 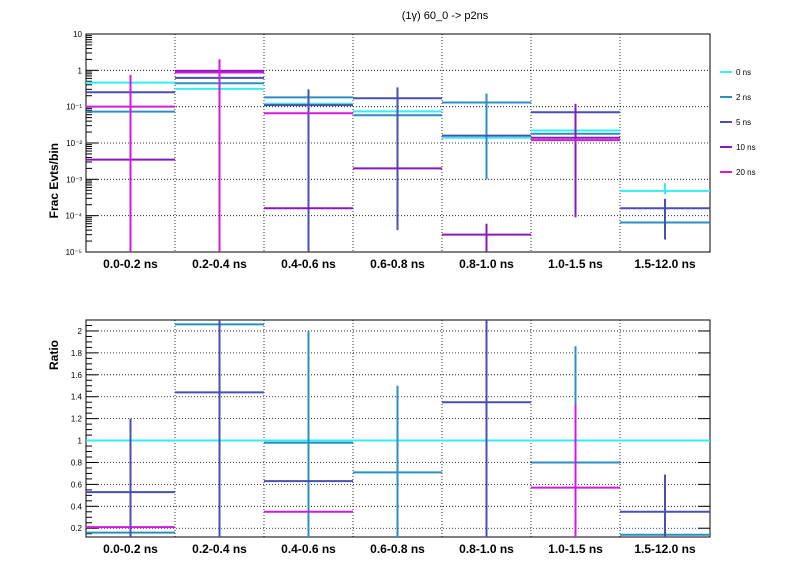 I want to click on x-tick-label-bottom-0-2-0-4-ns: 0.2-0.4 ns, so click(x=219, y=549).